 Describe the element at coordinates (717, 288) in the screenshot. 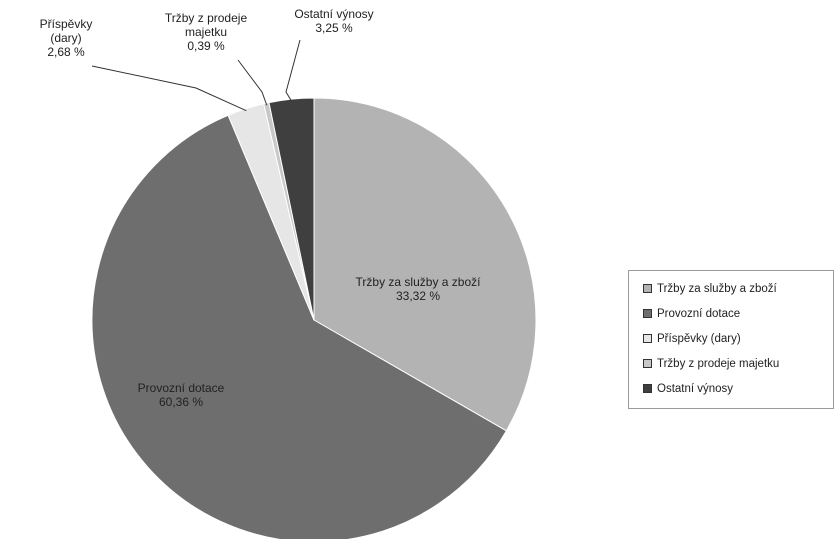

I see `legend-label: Tržby za služby a zboží` at that location.